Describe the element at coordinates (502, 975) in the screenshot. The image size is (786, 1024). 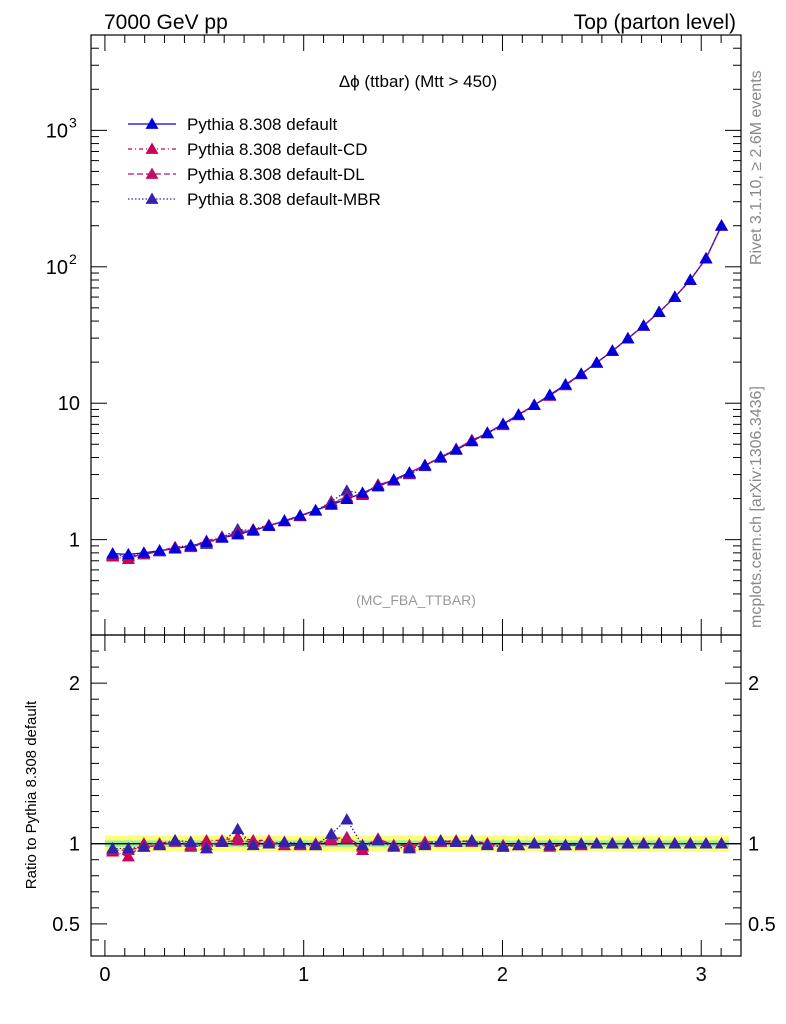
I see `x-tick-label: 2` at that location.